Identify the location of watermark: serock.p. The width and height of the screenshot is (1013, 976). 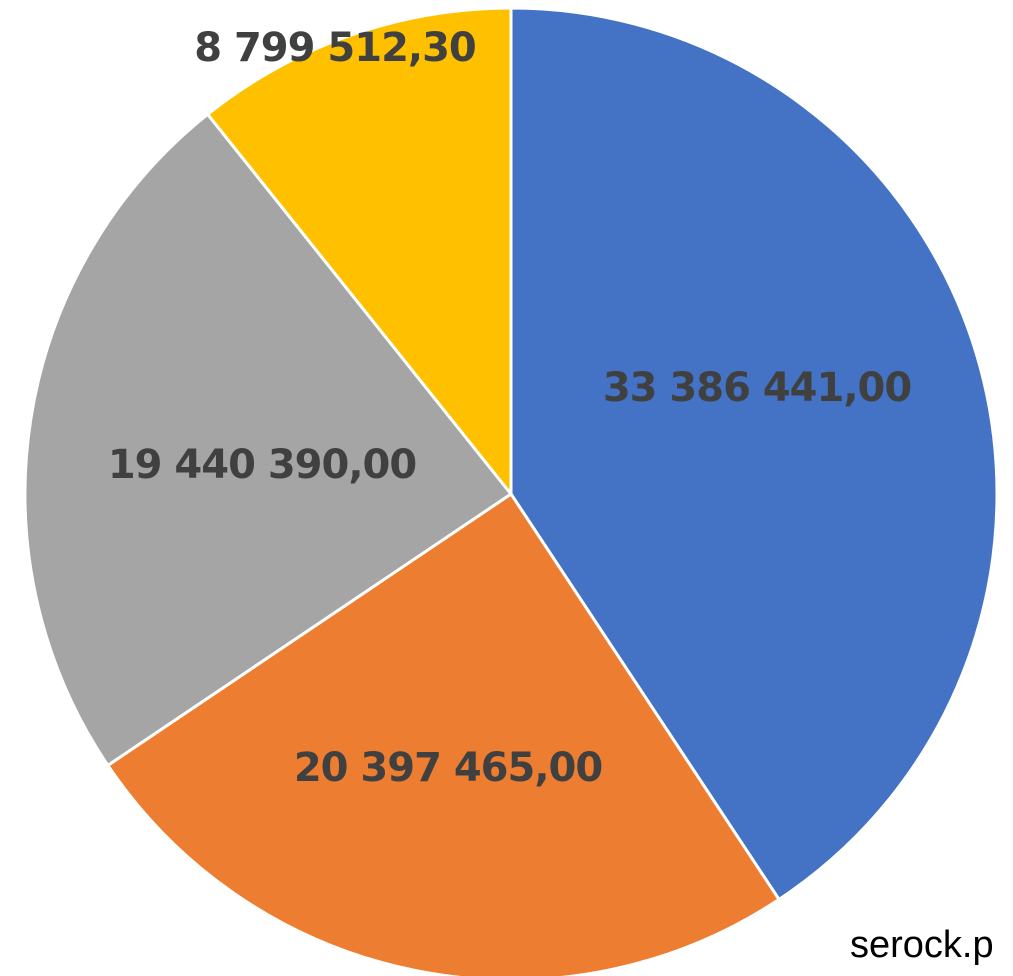
(922, 945).